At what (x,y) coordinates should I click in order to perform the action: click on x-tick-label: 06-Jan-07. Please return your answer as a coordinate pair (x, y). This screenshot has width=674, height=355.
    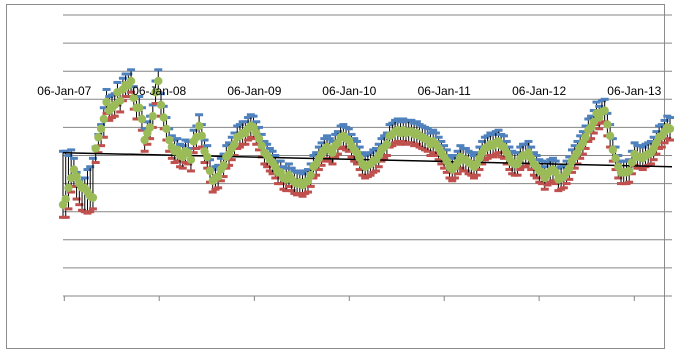
    Looking at the image, I should click on (64, 91).